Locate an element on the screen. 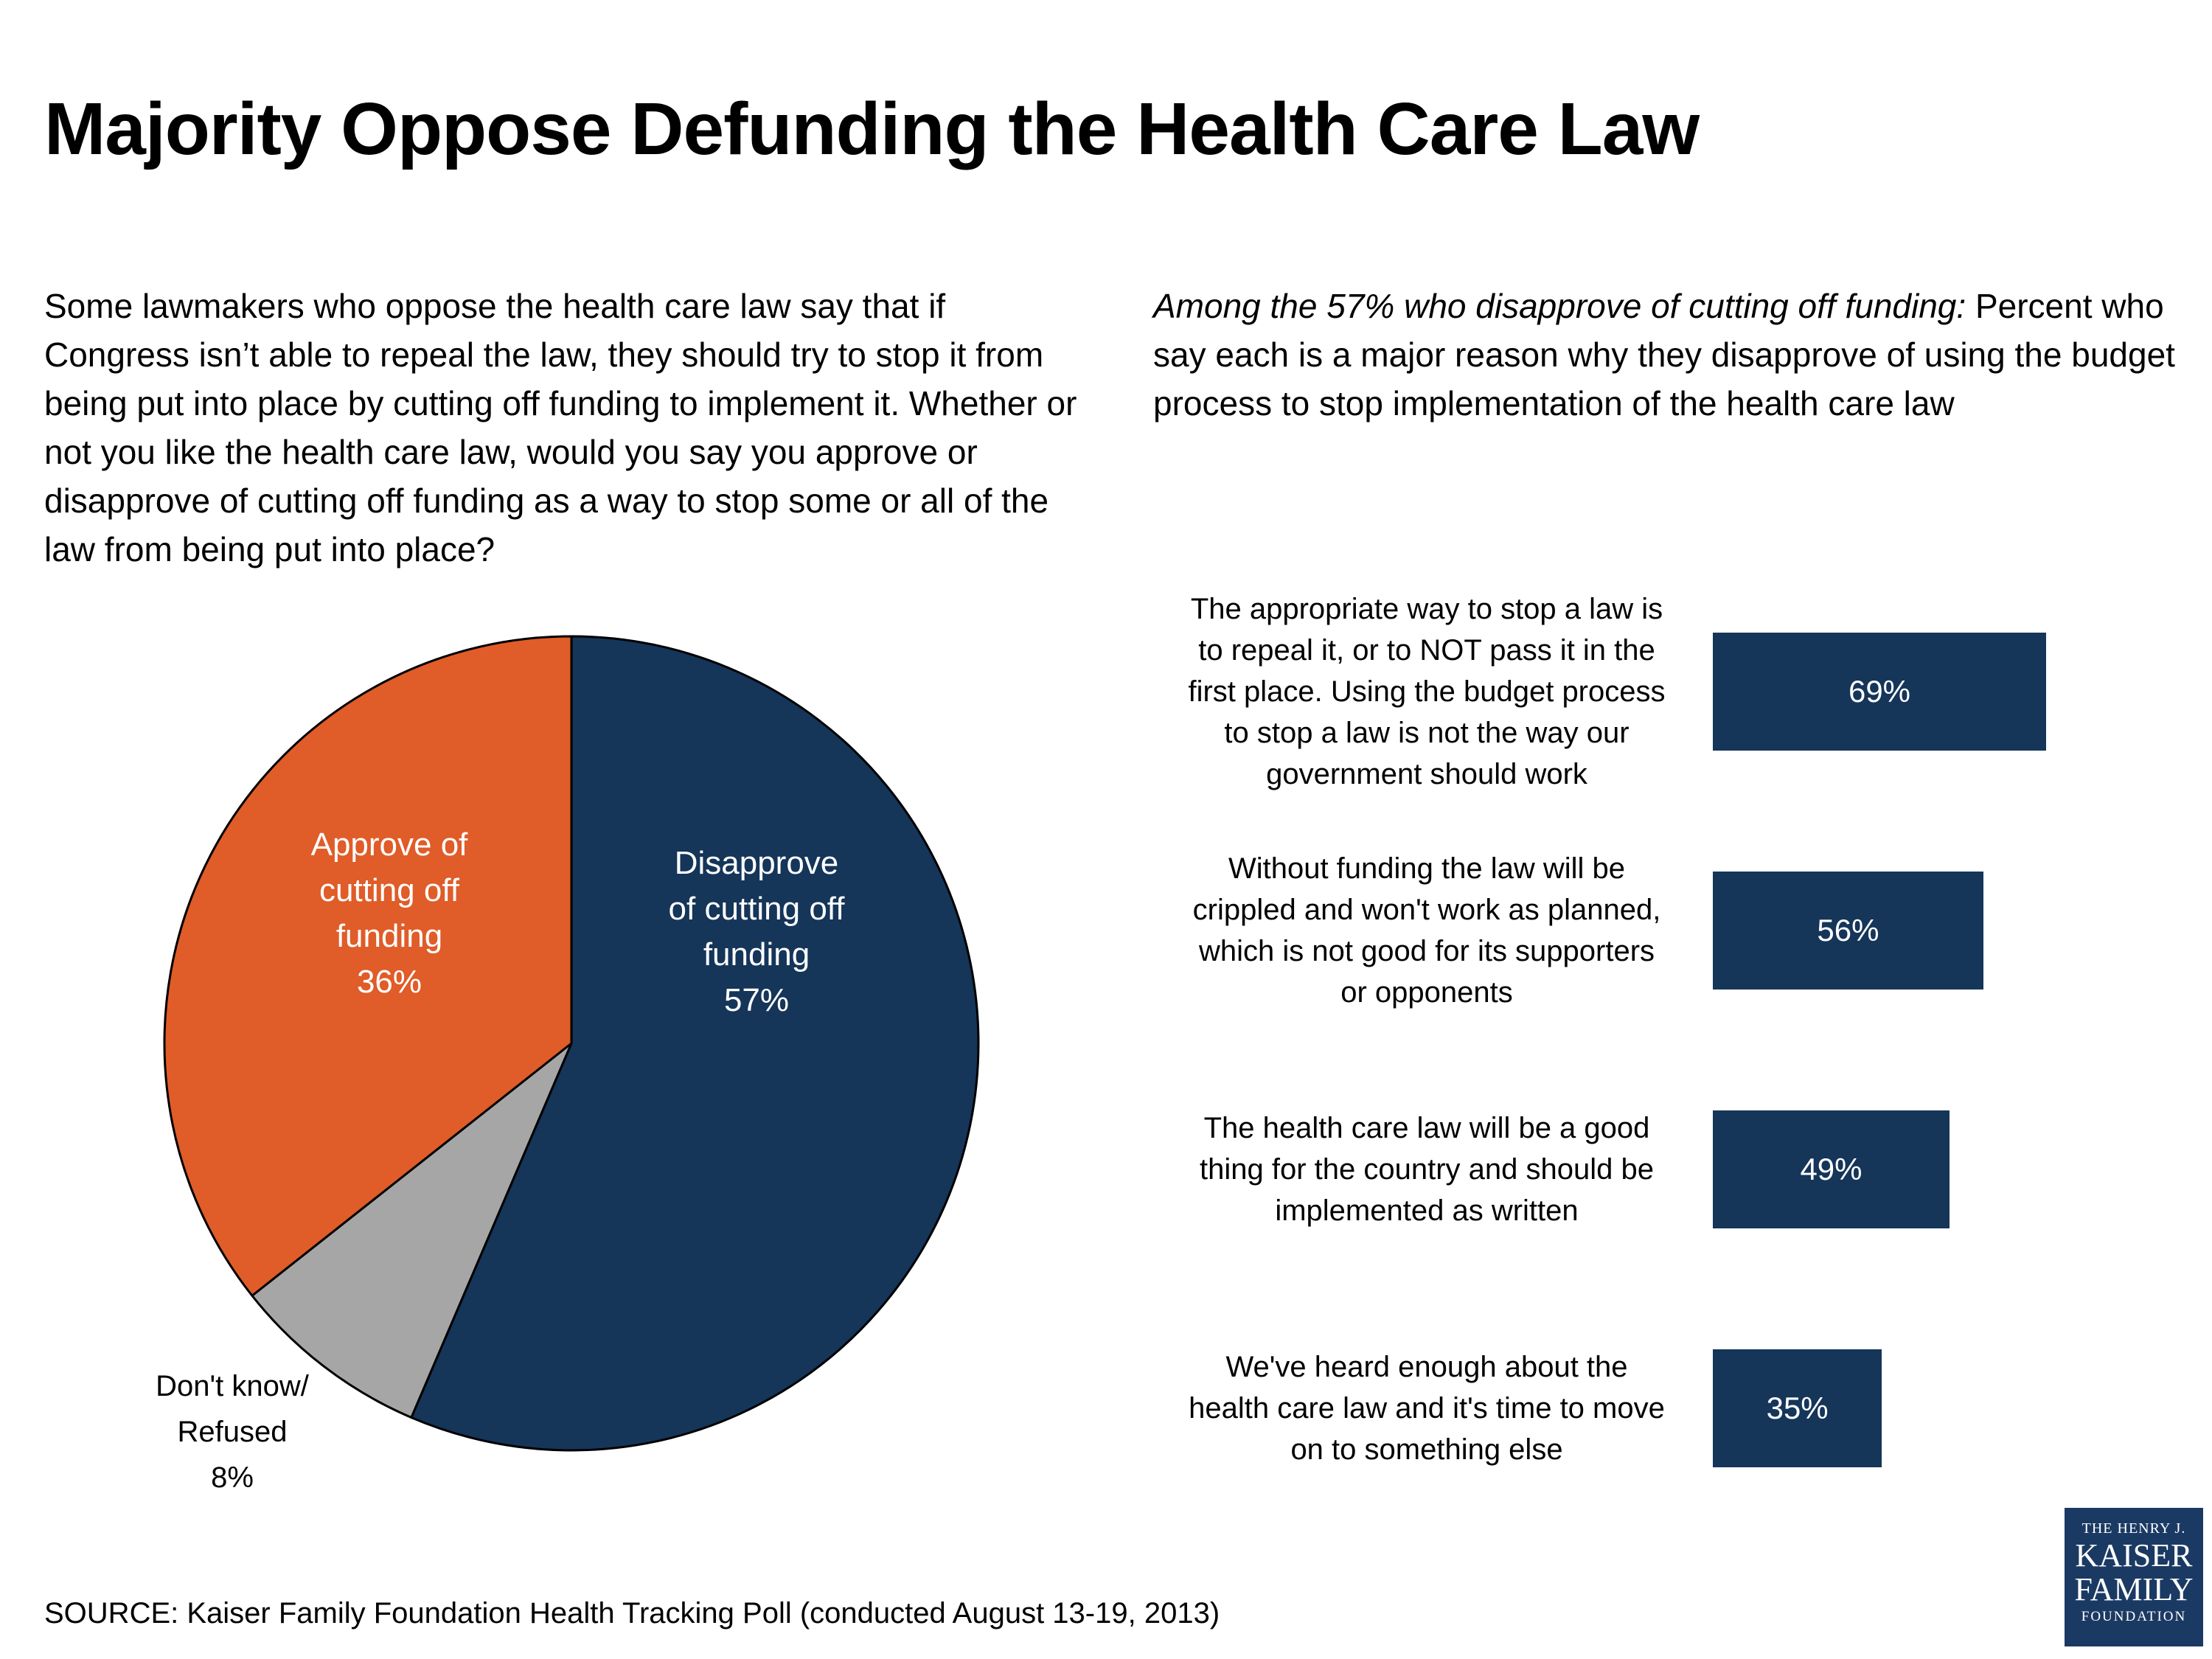 Image resolution: width=2212 pixels, height=1659 pixels. pie-label-disapprove: funding is located at coordinates (756, 954).